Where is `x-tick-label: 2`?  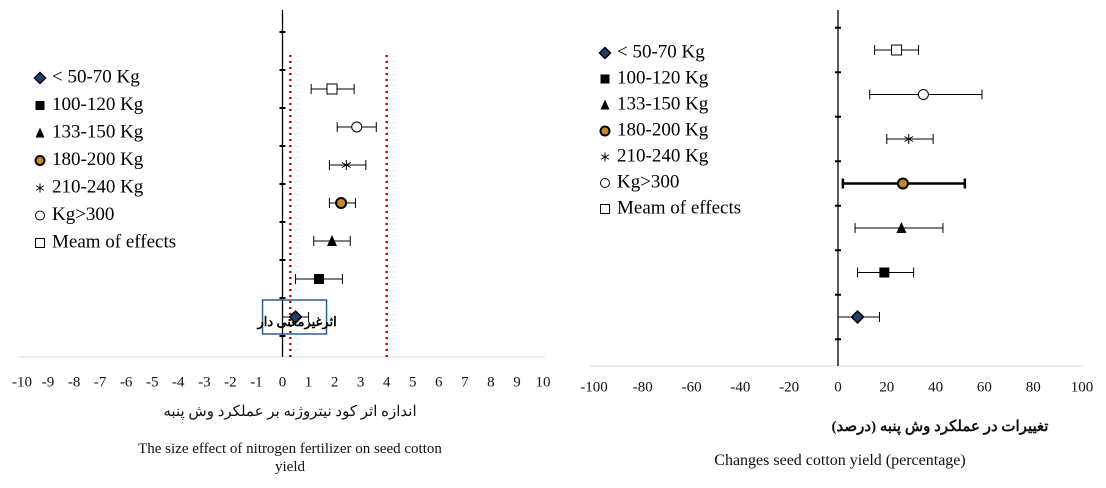 x-tick-label: 2 is located at coordinates (335, 382).